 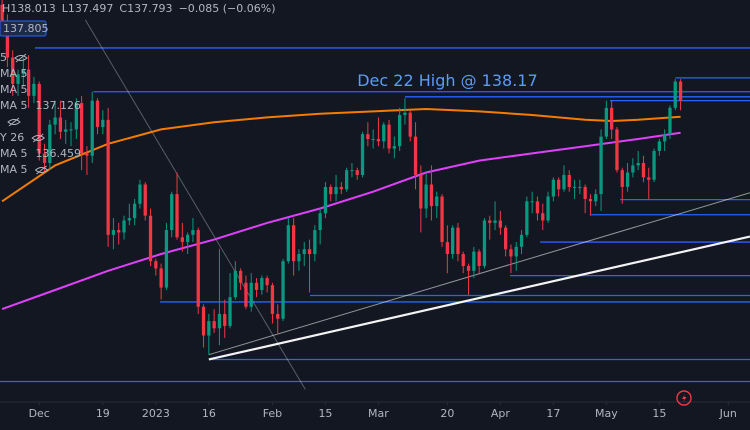 What do you see at coordinates (684, 398) in the screenshot?
I see `replay-icon` at bounding box center [684, 398].